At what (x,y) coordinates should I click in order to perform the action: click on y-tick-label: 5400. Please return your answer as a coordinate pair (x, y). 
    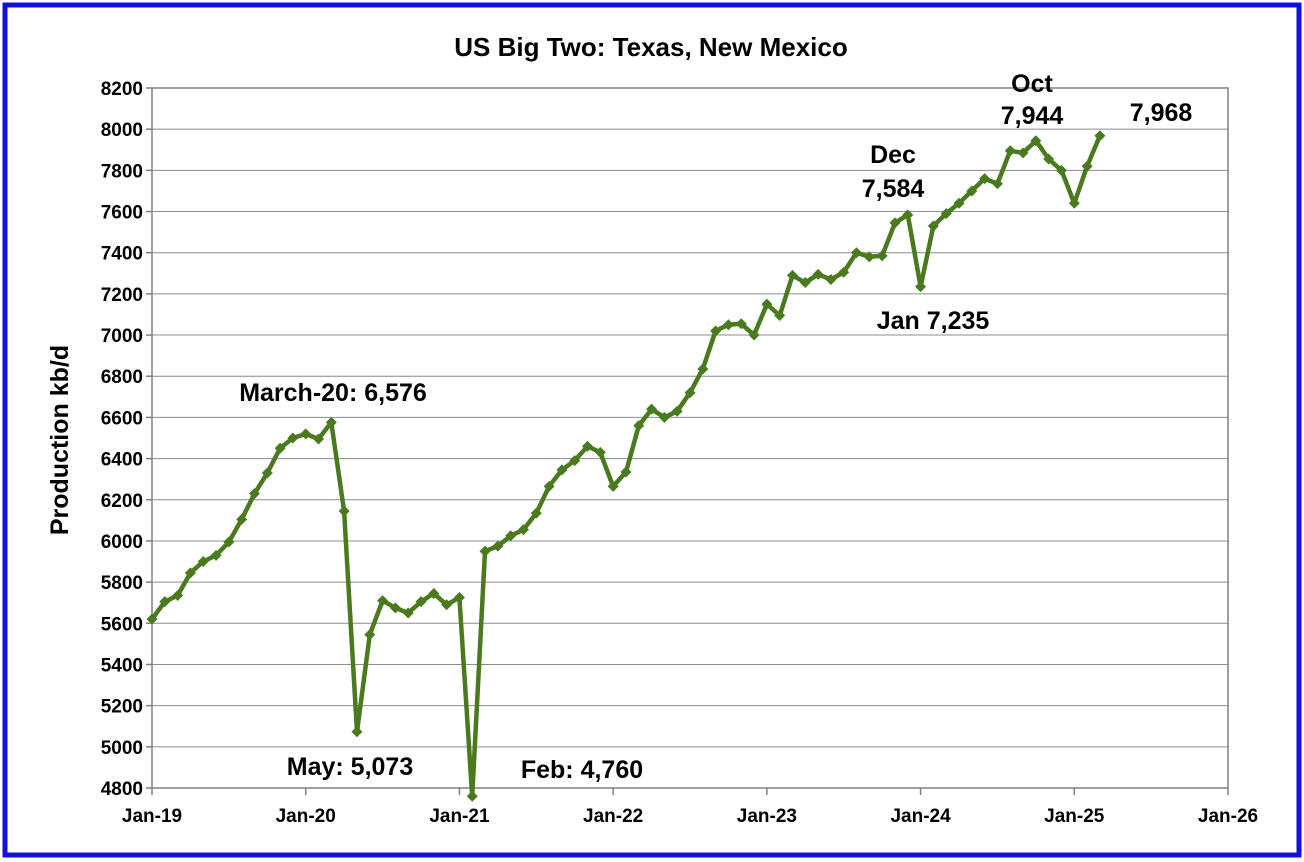
    Looking at the image, I should click on (122, 665).